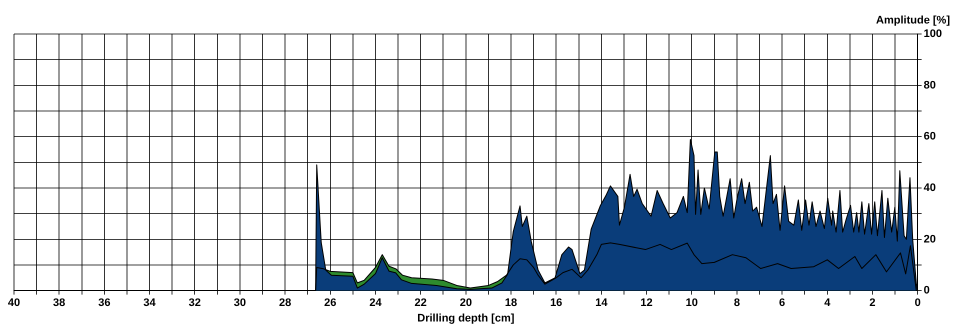  I want to click on x-tick-label: 8, so click(737, 303).